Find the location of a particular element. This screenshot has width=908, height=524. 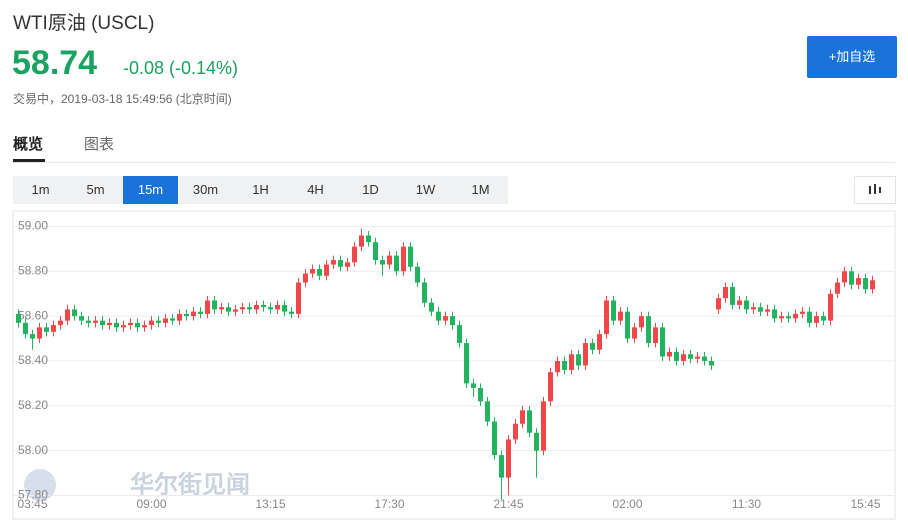

x-tick-label: 21:45 is located at coordinates (508, 504).